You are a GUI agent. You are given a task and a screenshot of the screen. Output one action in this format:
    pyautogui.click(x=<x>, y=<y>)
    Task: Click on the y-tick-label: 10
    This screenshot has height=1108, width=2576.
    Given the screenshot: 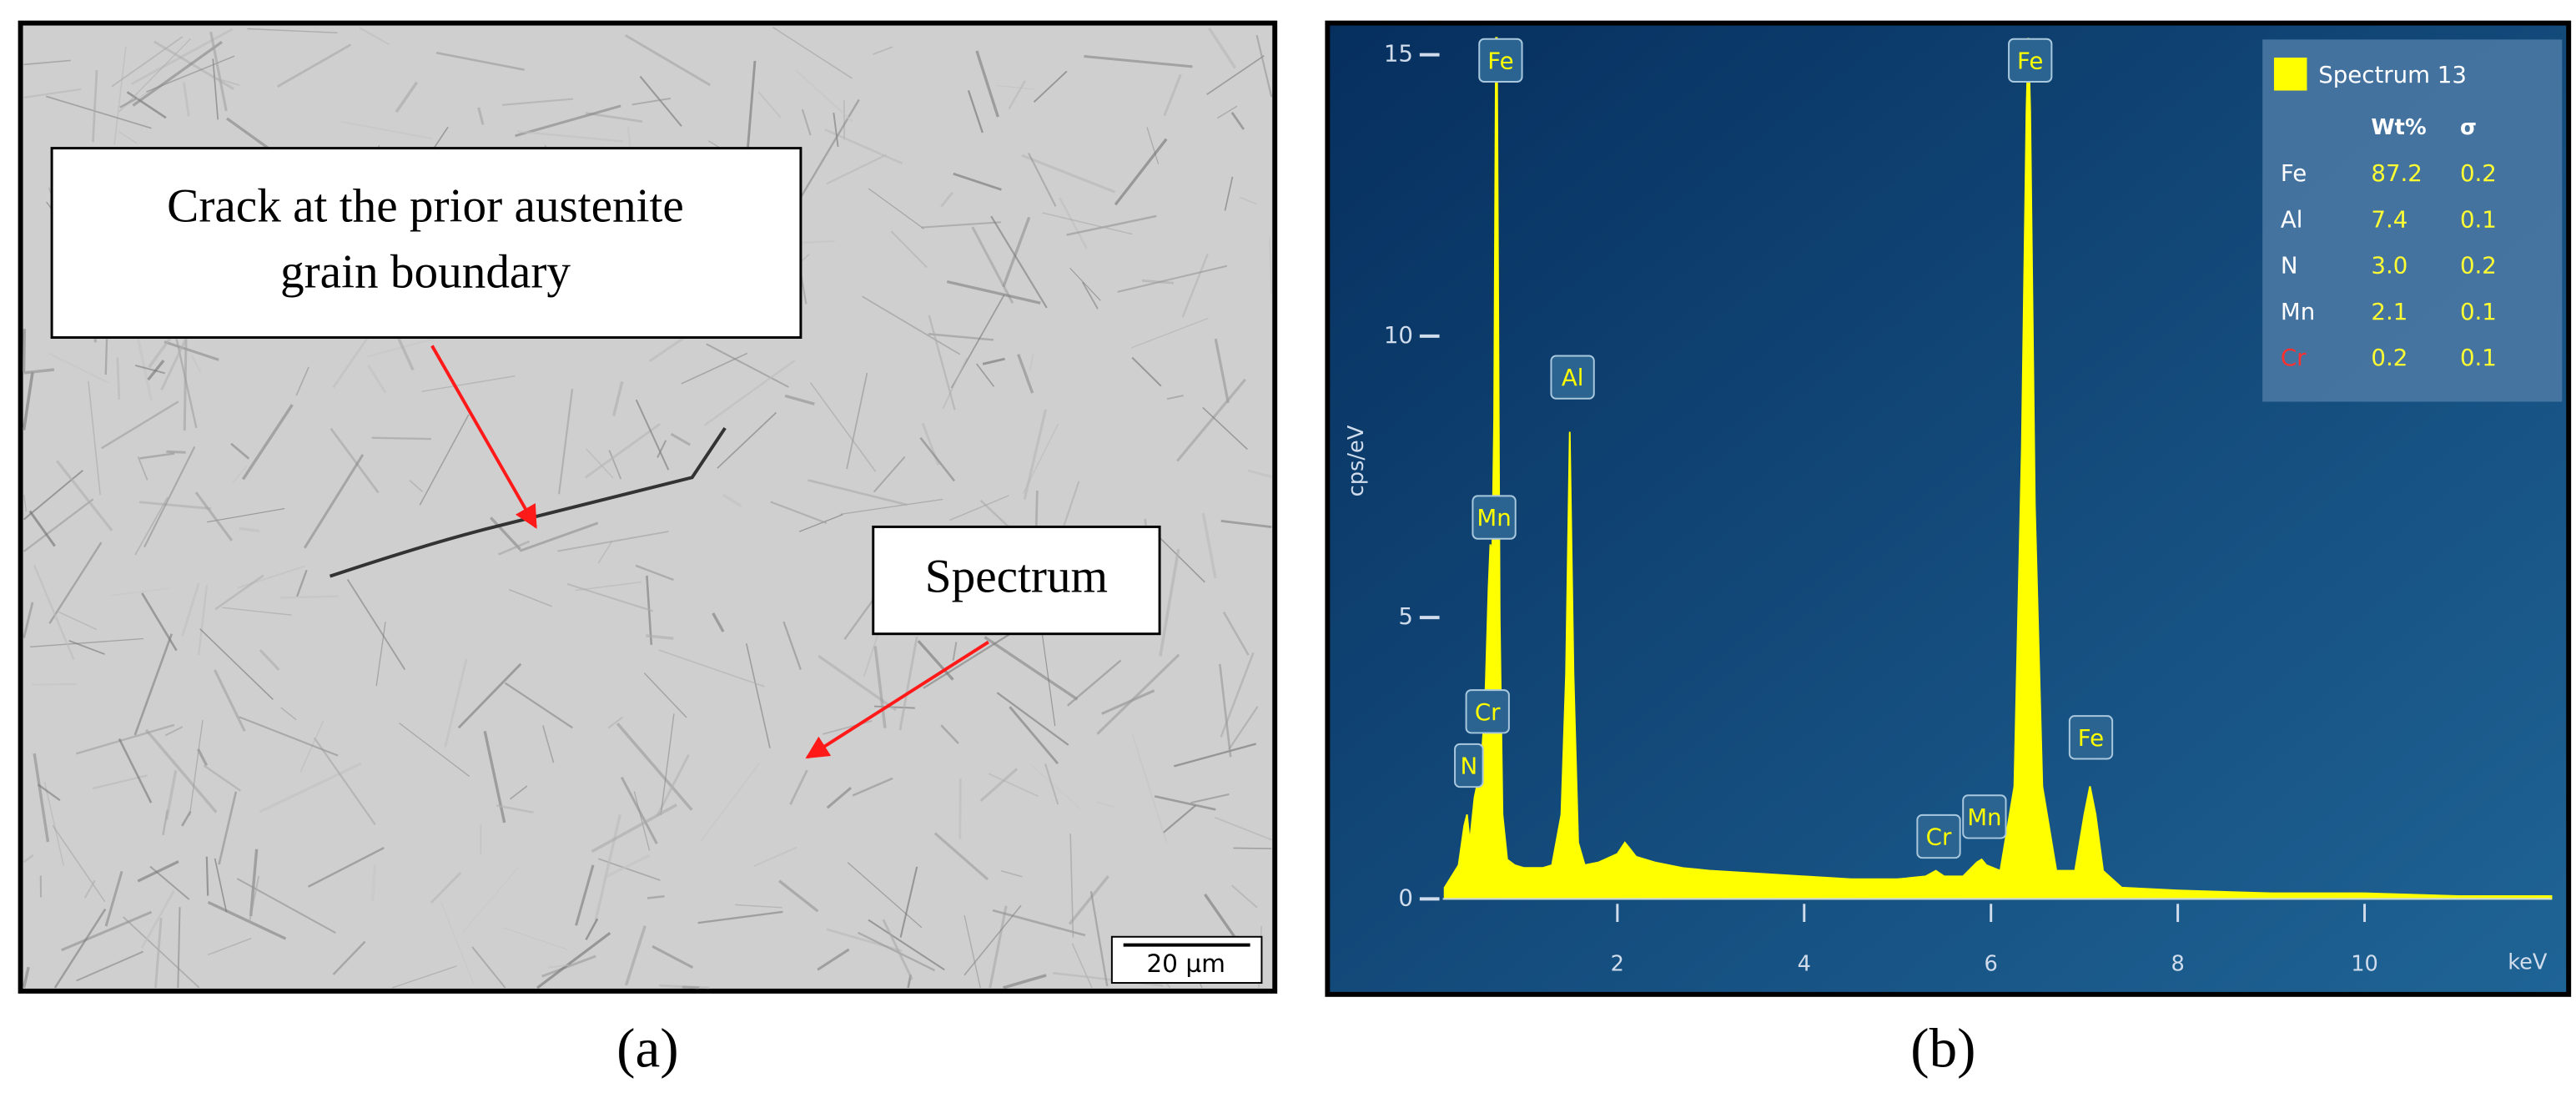 What is the action you would take?
    pyautogui.click(x=1398, y=335)
    